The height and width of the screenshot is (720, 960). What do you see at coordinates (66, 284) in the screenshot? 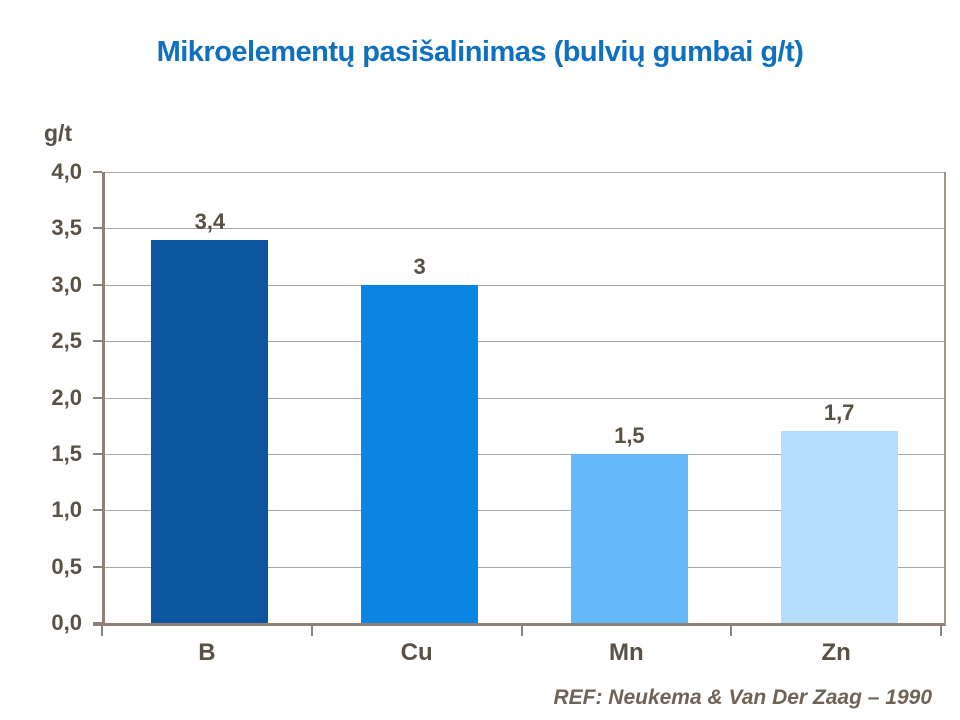
I see `y-tick-label: 3,0` at bounding box center [66, 284].